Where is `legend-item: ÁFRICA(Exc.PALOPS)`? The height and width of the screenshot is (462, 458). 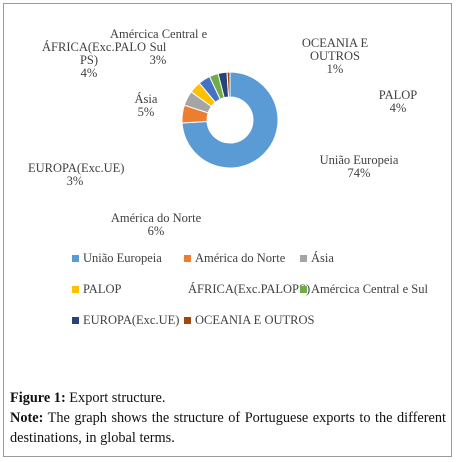
legend-item: ÁFRICA(Exc.PALOPS) is located at coordinates (249, 289).